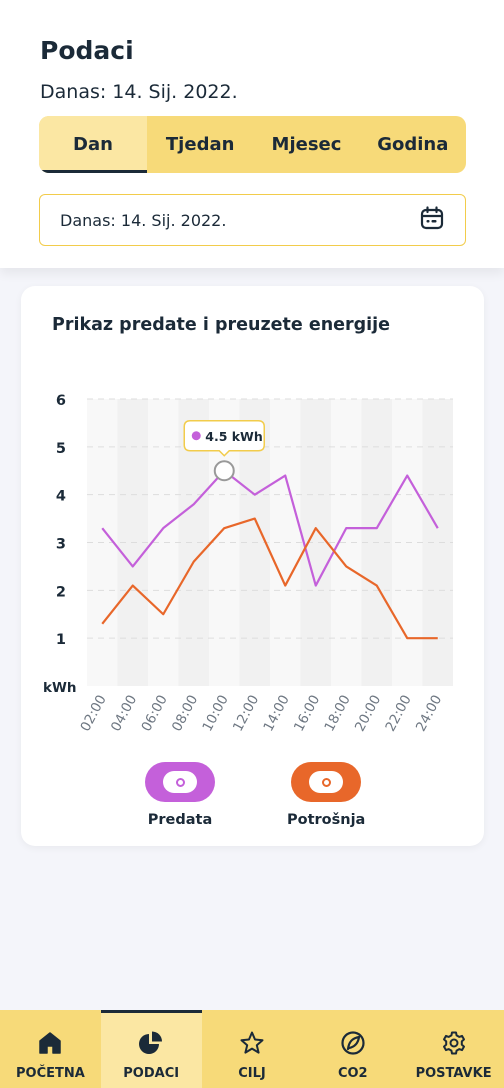 This screenshot has width=504, height=1088. What do you see at coordinates (224, 471) in the screenshot?
I see `tooltip-point-marker` at bounding box center [224, 471].